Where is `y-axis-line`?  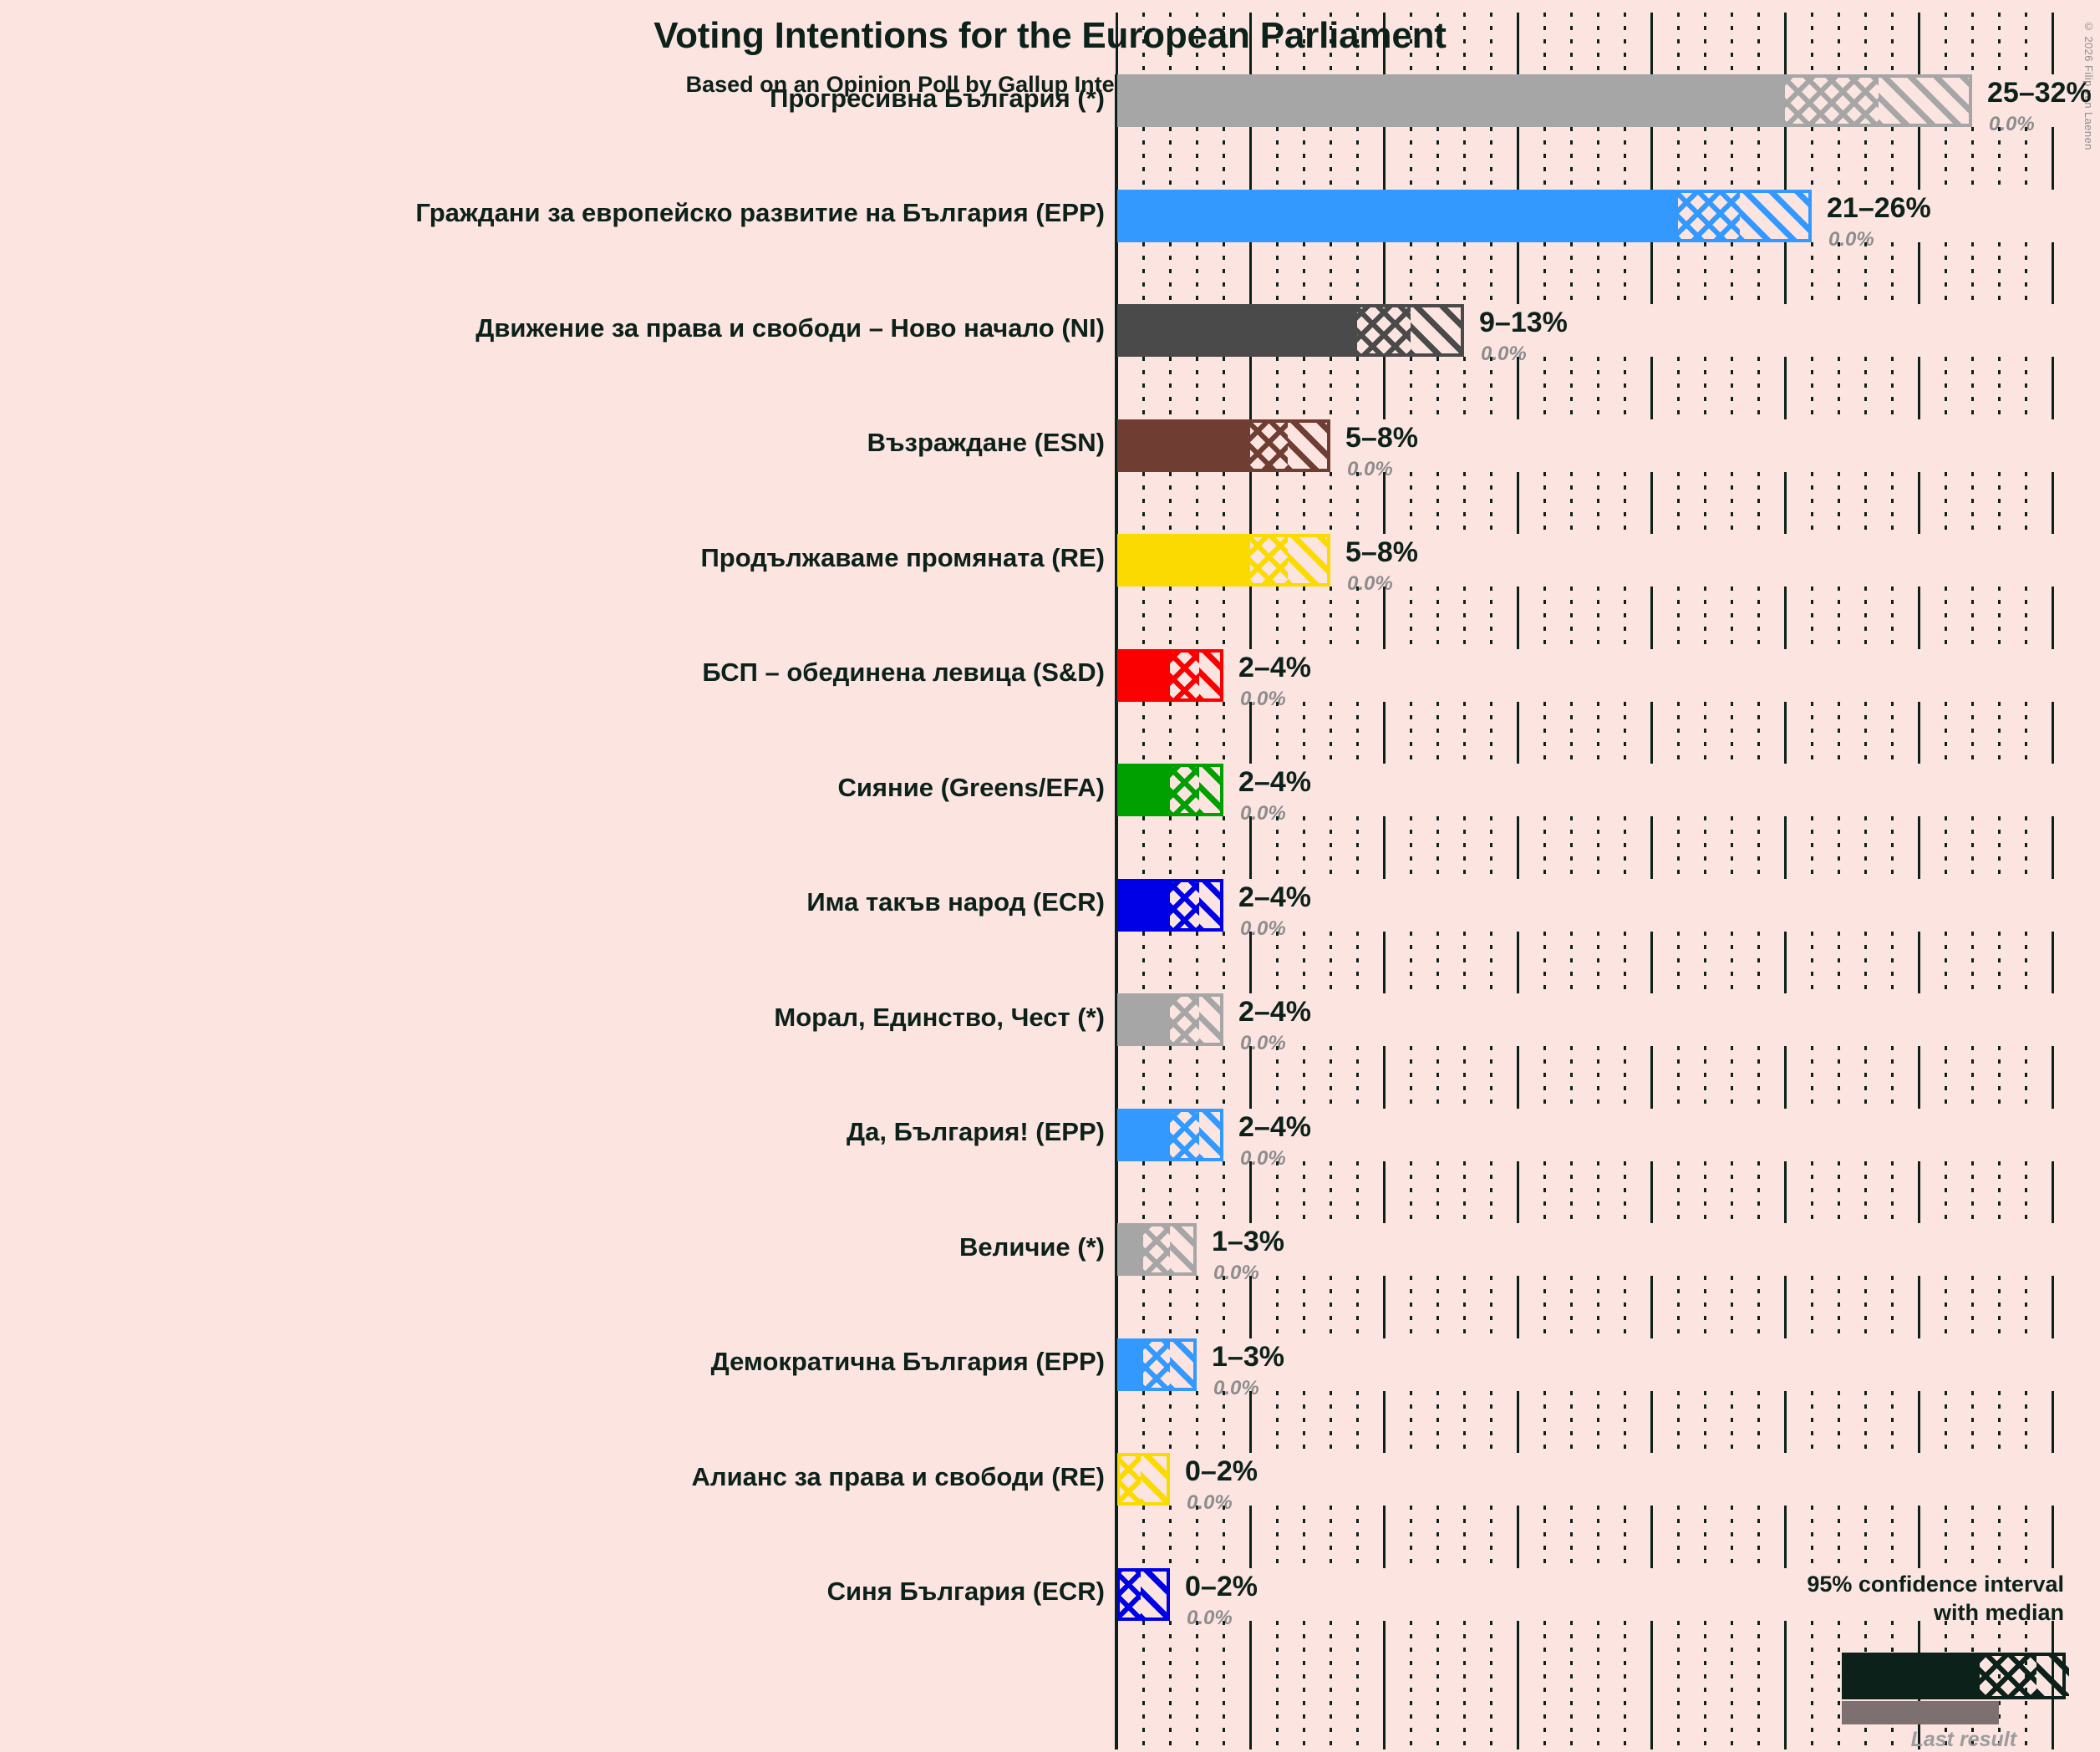
y-axis-line is located at coordinates (1116, 911).